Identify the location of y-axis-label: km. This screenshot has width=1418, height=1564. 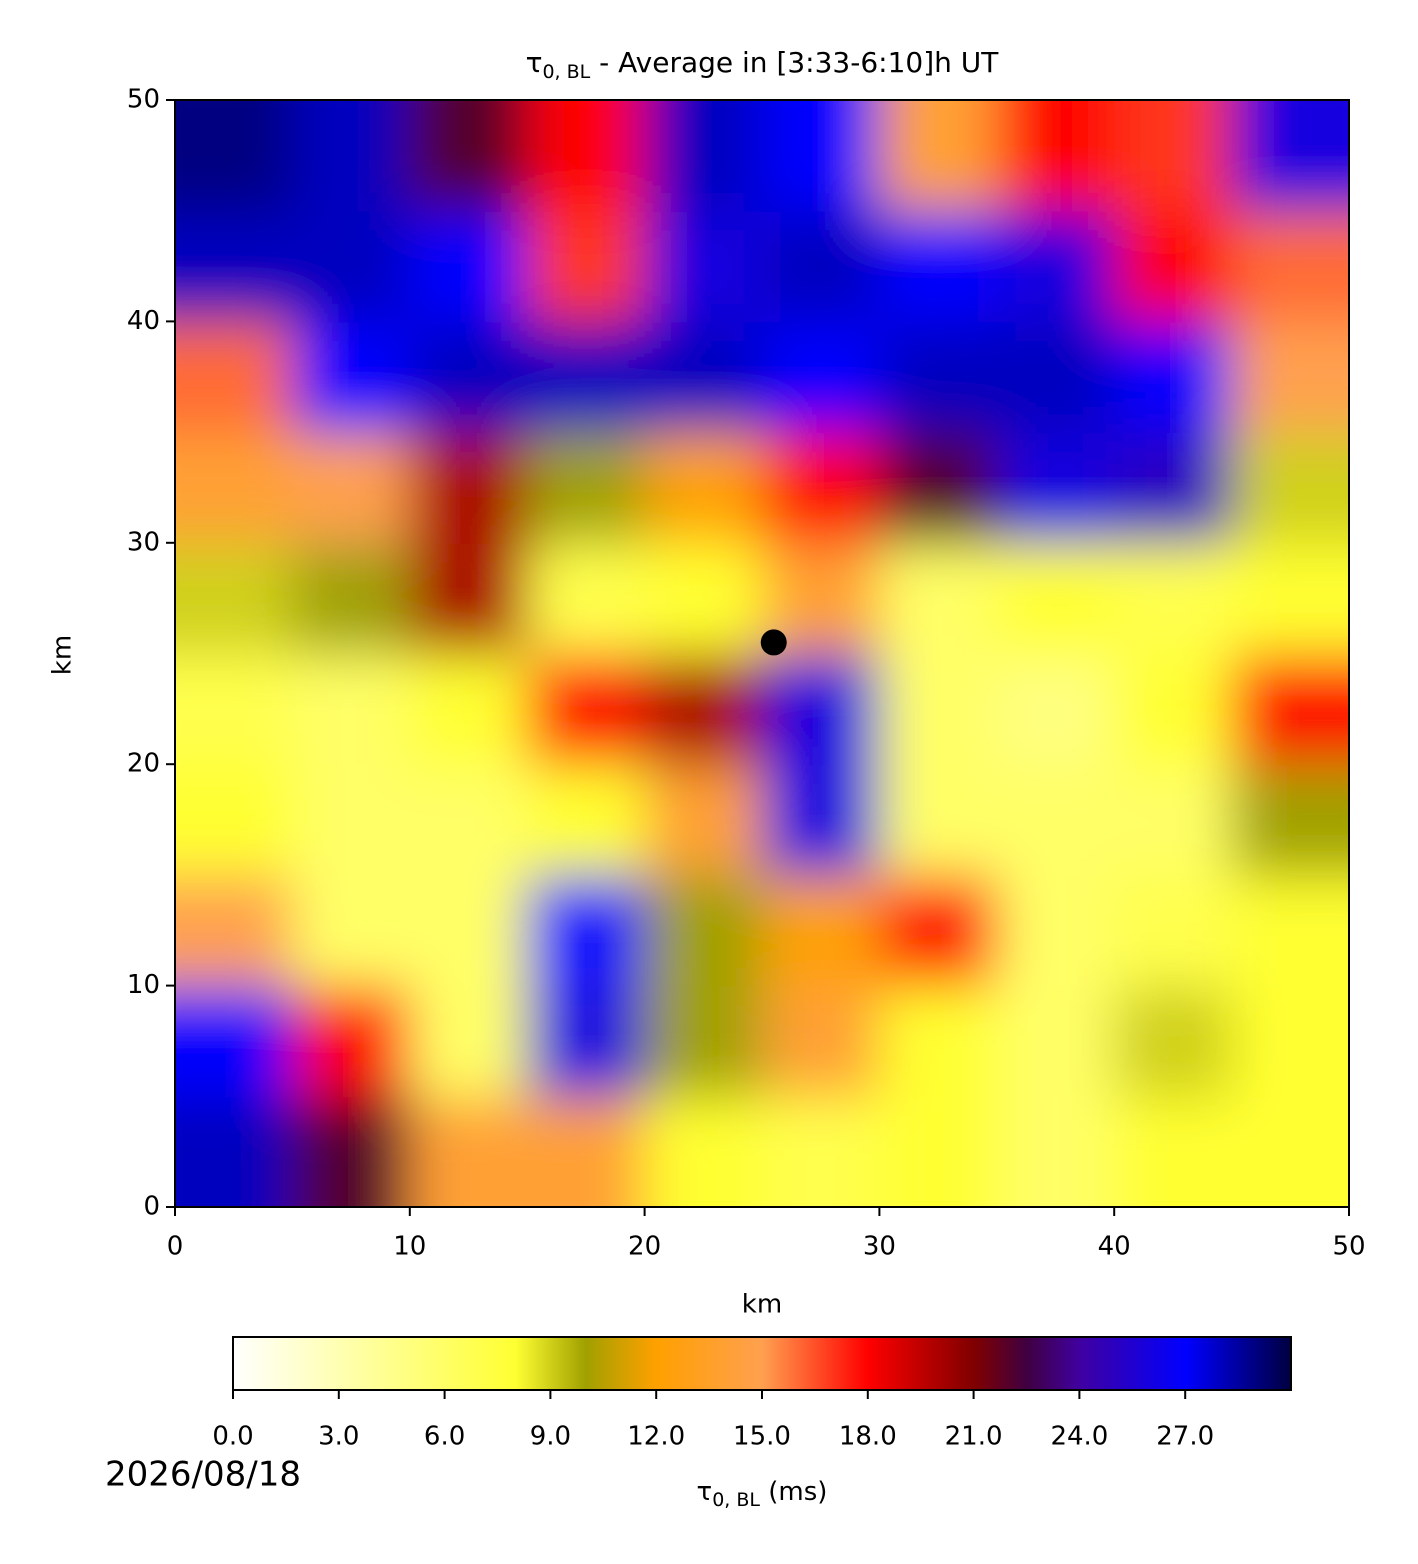
(63, 655).